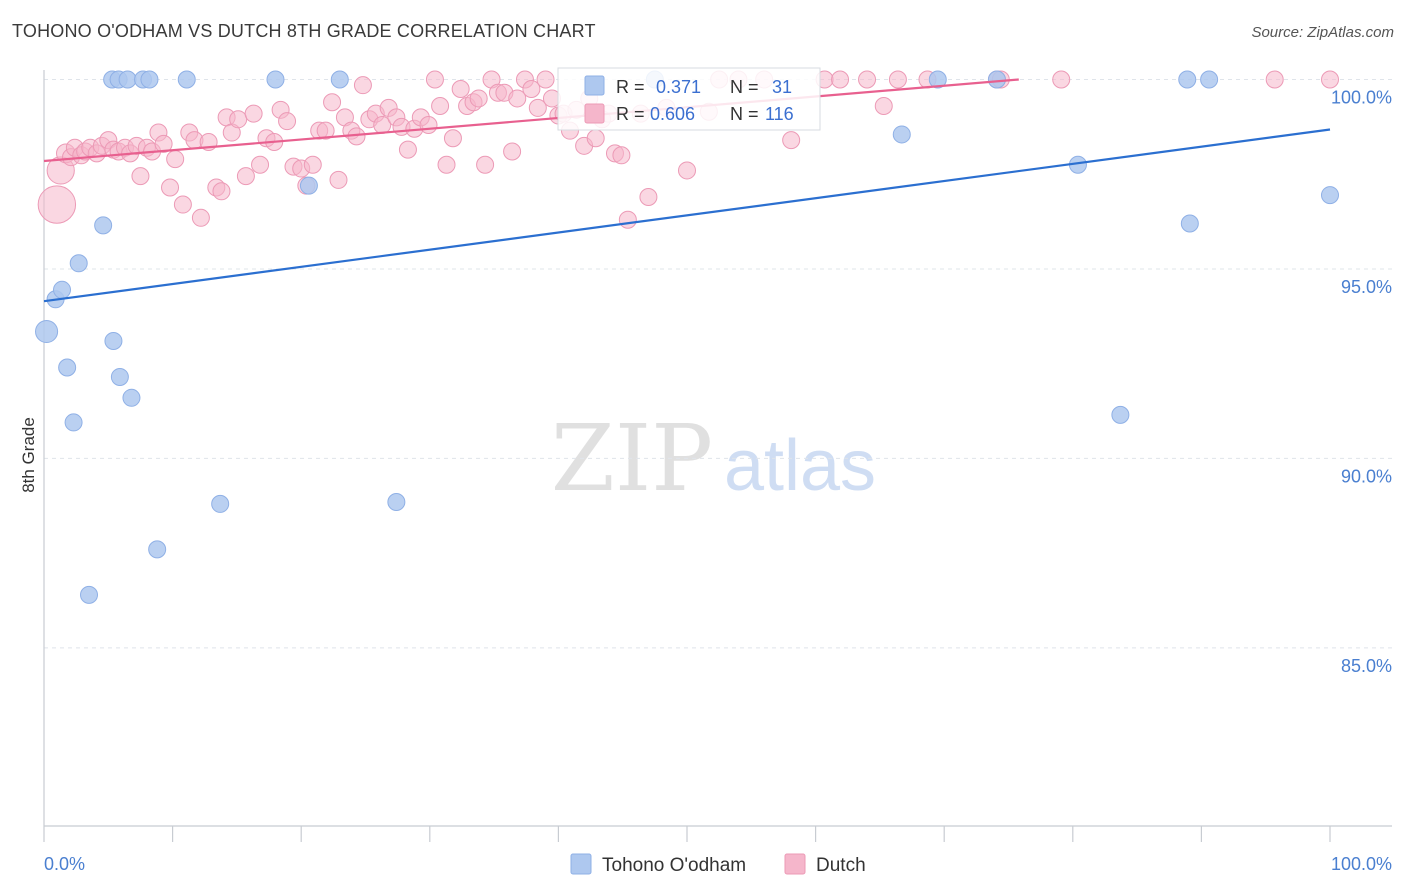 Image resolution: width=1406 pixels, height=892 pixels. What do you see at coordinates (594, 113) in the screenshot?
I see `stats-swatch-pink` at bounding box center [594, 113].